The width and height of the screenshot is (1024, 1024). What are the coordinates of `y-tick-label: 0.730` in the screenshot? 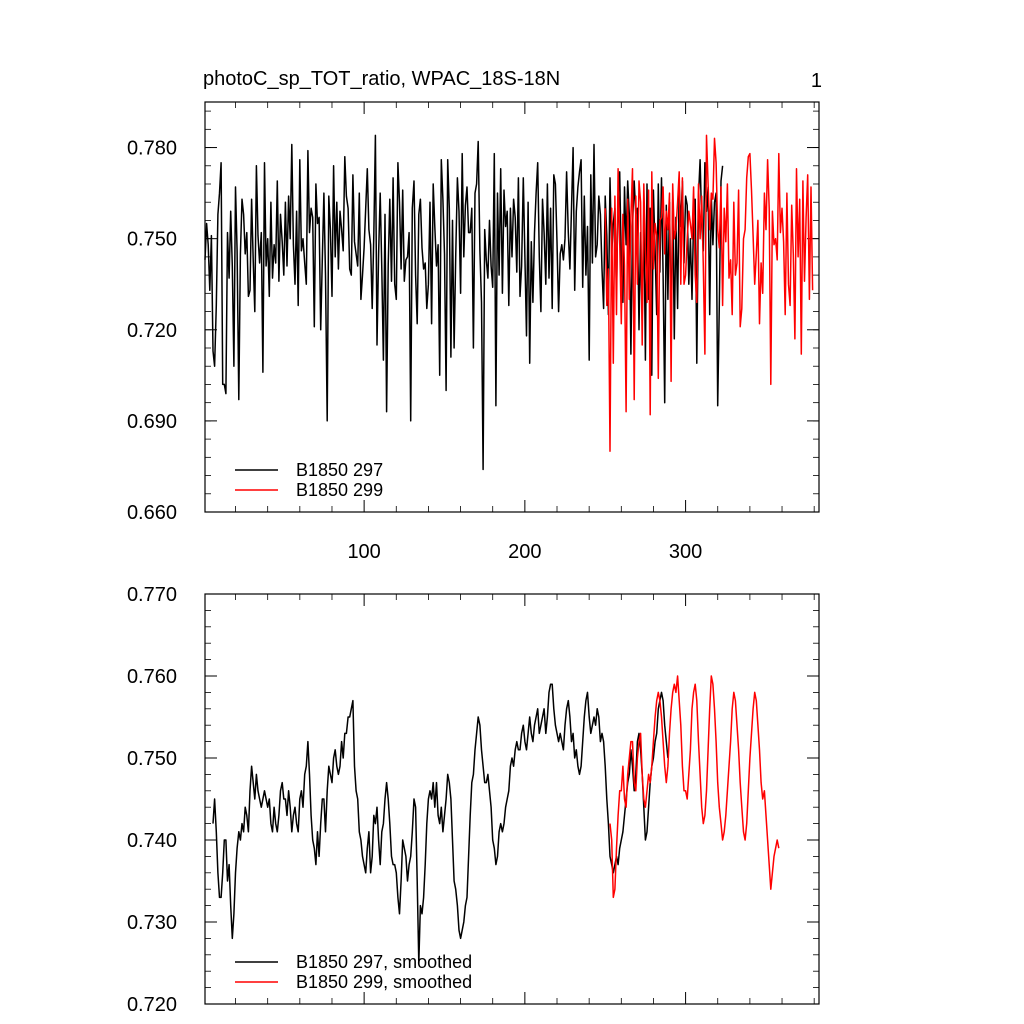 It's located at (152, 923).